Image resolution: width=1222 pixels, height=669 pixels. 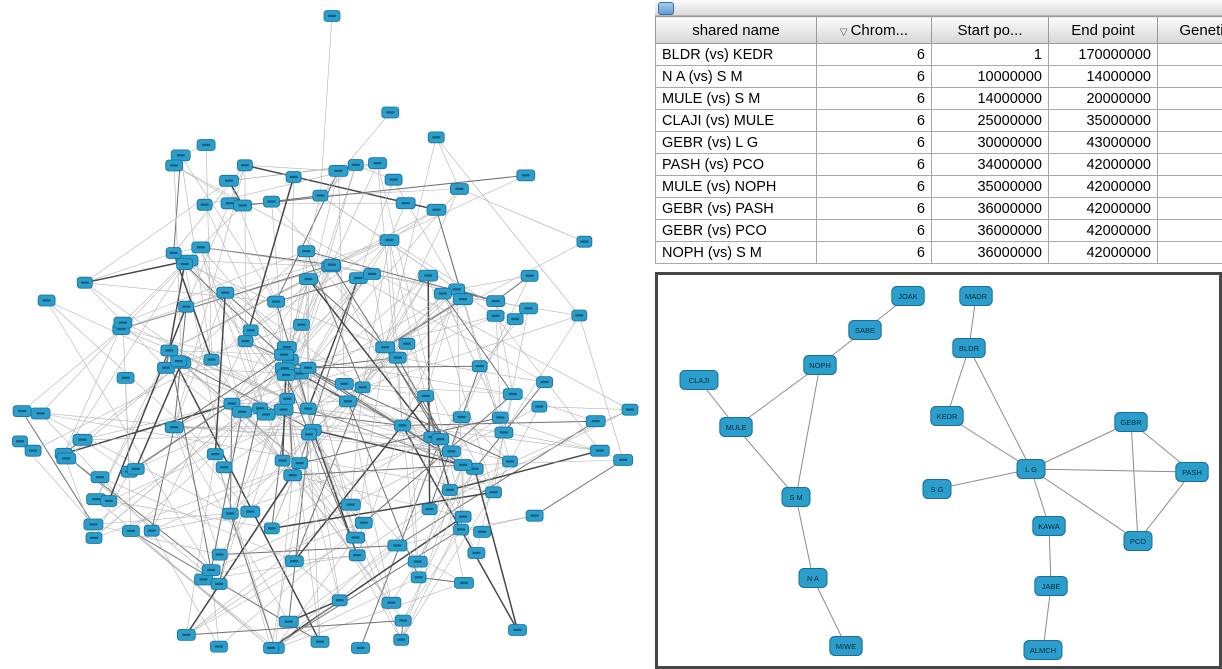 I want to click on subnetwork-edge-S M-N A, so click(x=804, y=537).